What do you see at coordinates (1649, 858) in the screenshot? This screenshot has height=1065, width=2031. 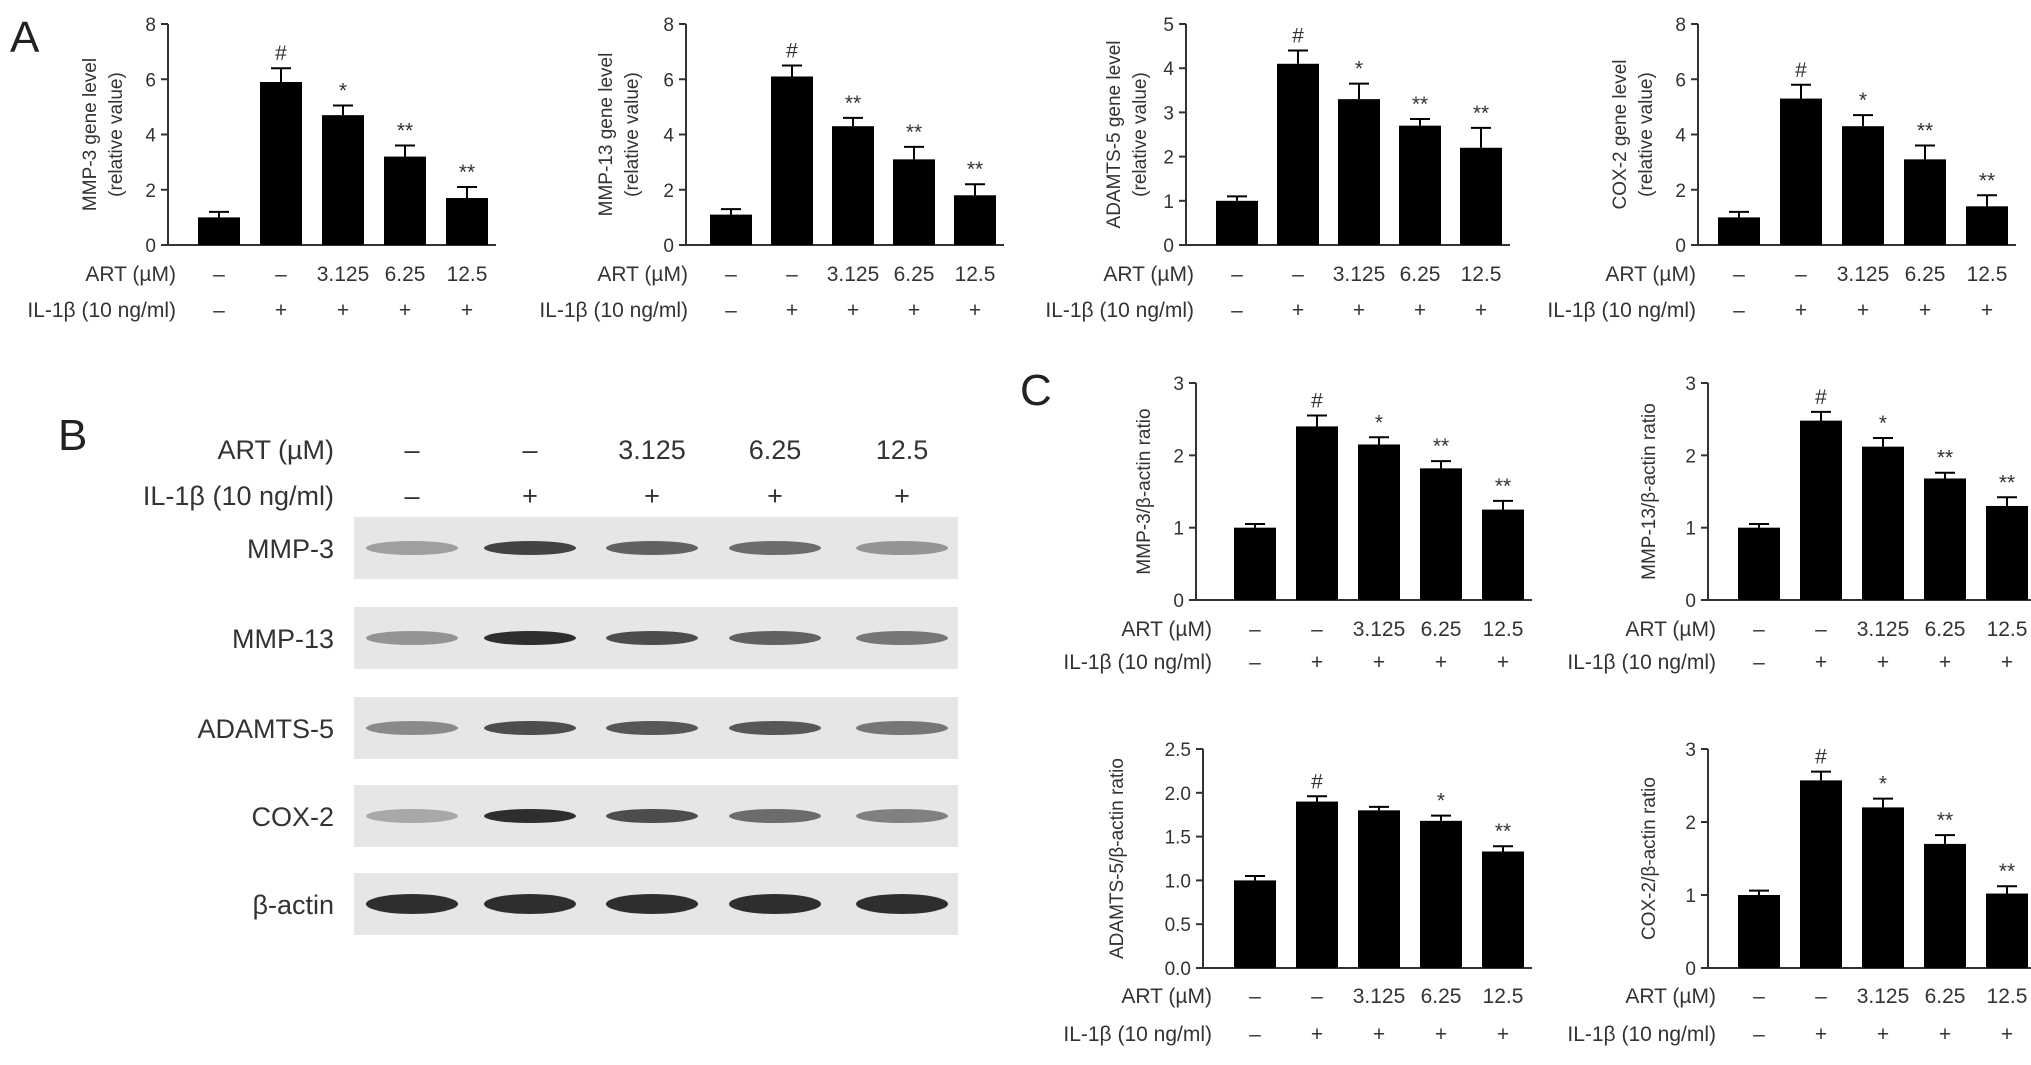 I see `y-axis-label: COX-2/β-actin ratio` at bounding box center [1649, 858].